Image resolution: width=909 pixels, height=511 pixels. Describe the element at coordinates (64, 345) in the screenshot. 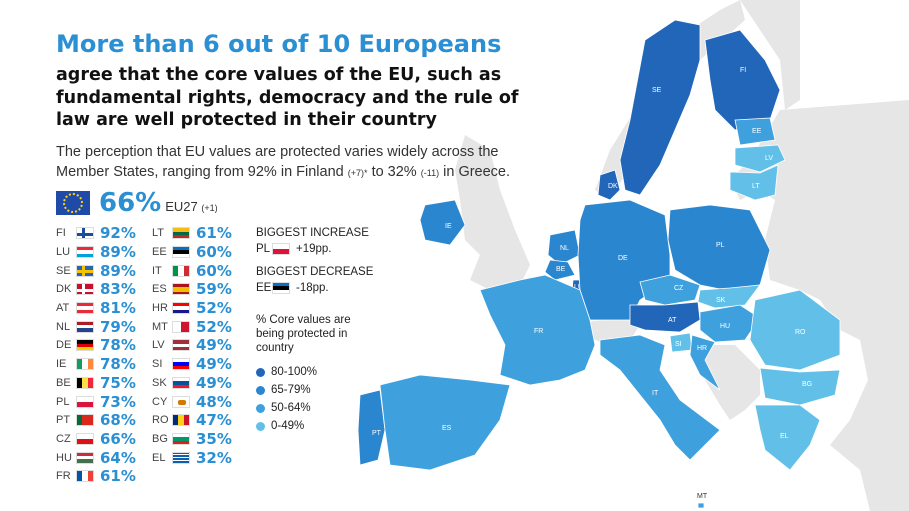

I see `country-code: DE` at that location.